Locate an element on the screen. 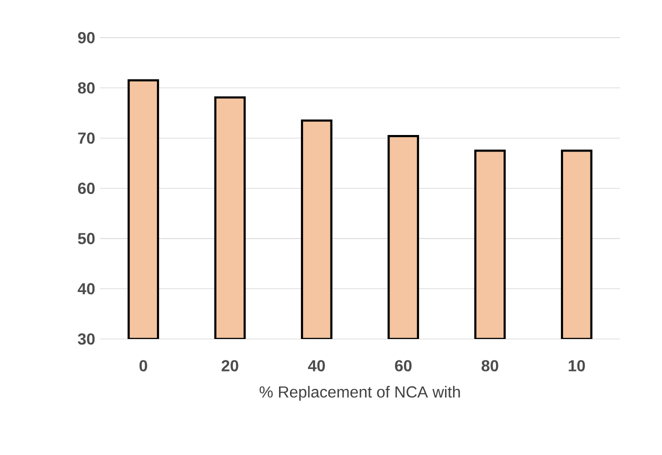 This screenshot has width=662, height=455. y-tick-label: 60 is located at coordinates (86, 188).